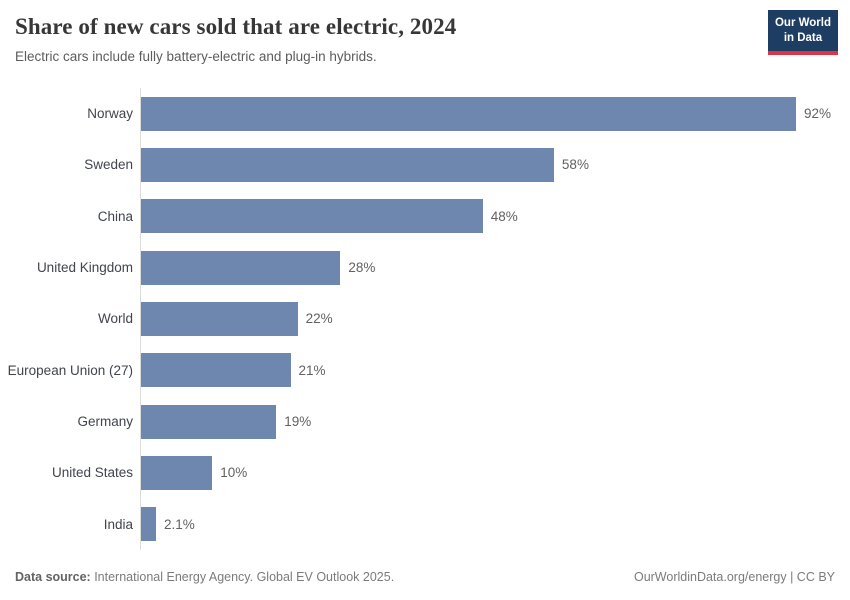  I want to click on chart-row: Germany 19%, so click(425, 421).